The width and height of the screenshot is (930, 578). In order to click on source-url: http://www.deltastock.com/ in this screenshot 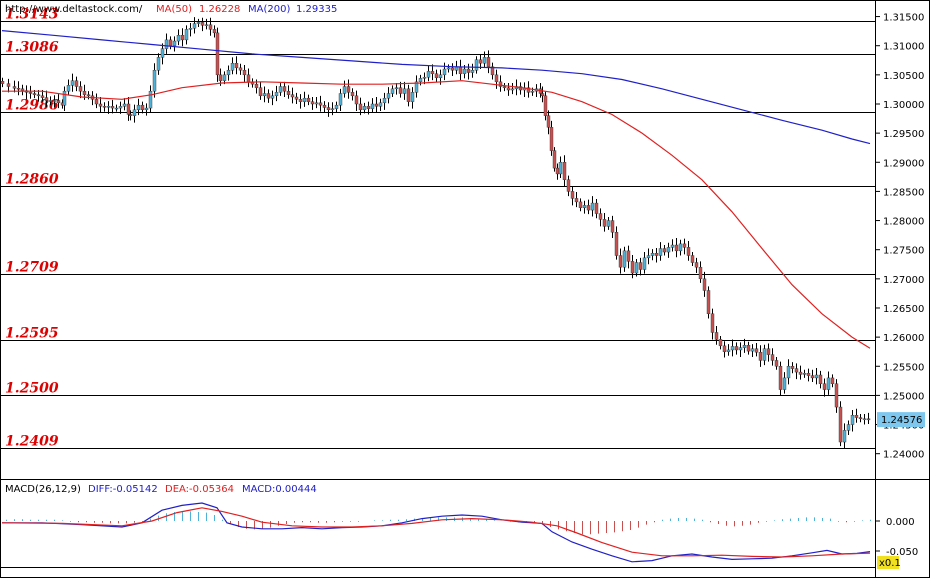, I will do `click(74, 9)`.